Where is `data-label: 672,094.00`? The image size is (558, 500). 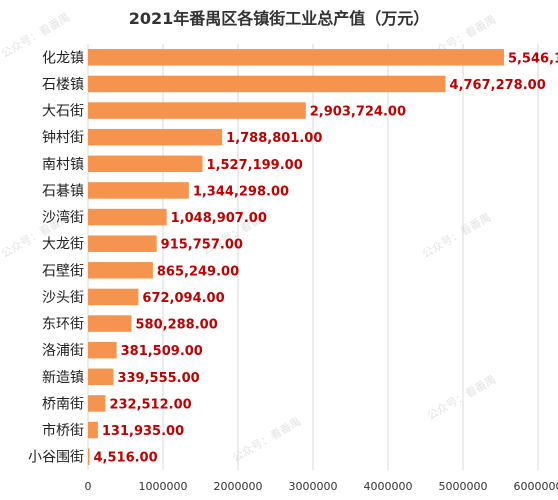 data-label: 672,094.00 is located at coordinates (183, 298).